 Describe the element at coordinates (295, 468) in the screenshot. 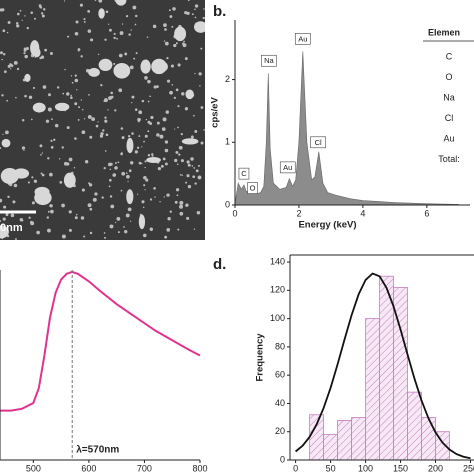

I see `x-tick-label: 0` at that location.